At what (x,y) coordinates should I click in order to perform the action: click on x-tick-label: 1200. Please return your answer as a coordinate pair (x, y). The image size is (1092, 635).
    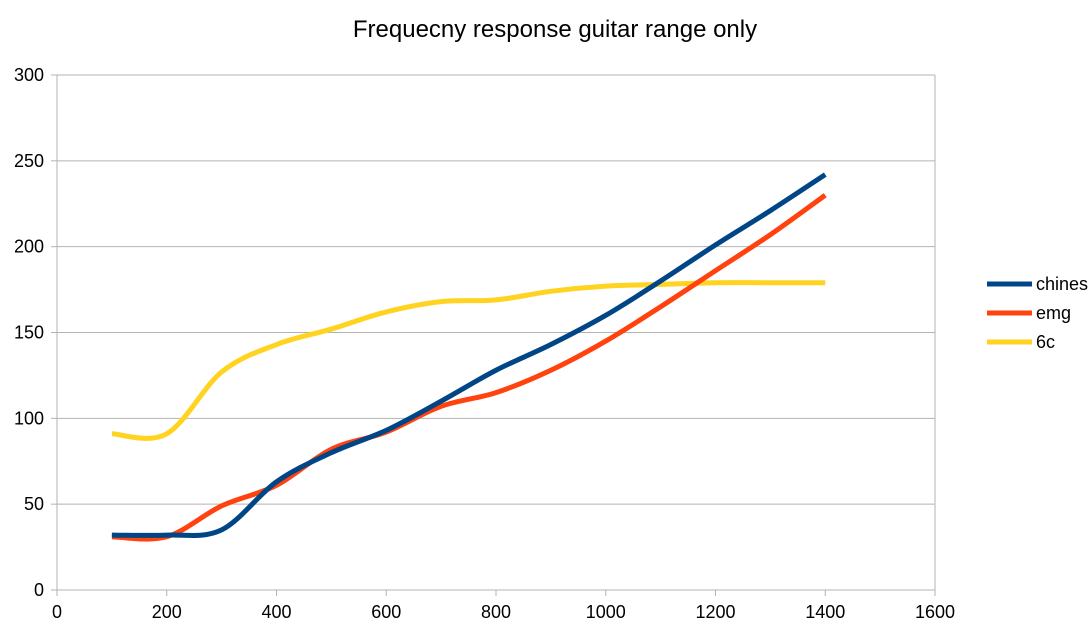
    Looking at the image, I should click on (715, 612).